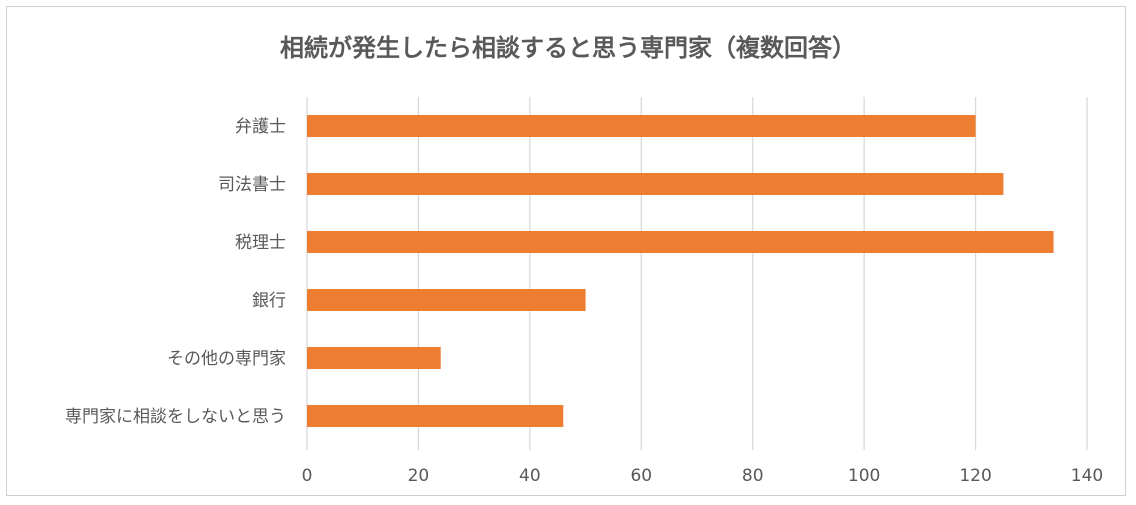  What do you see at coordinates (753, 476) in the screenshot?
I see `x-tick-label: 80` at bounding box center [753, 476].